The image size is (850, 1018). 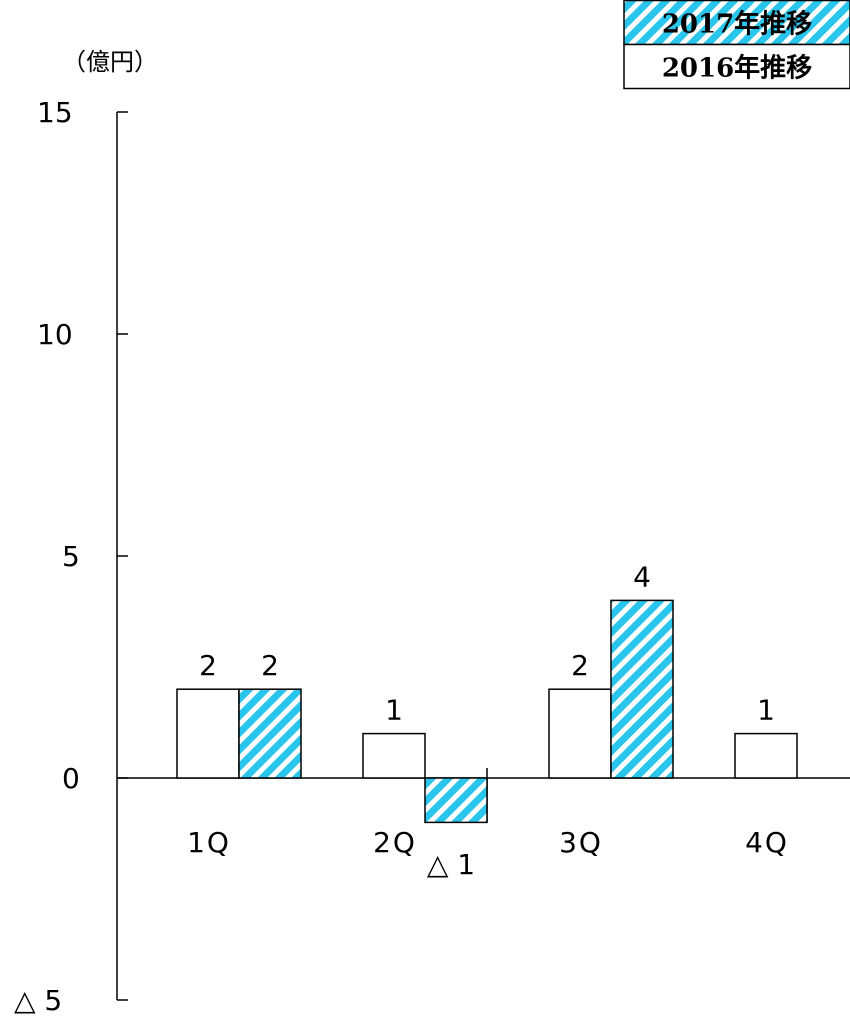 What do you see at coordinates (642, 576) in the screenshot?
I see `data-label: 4` at bounding box center [642, 576].